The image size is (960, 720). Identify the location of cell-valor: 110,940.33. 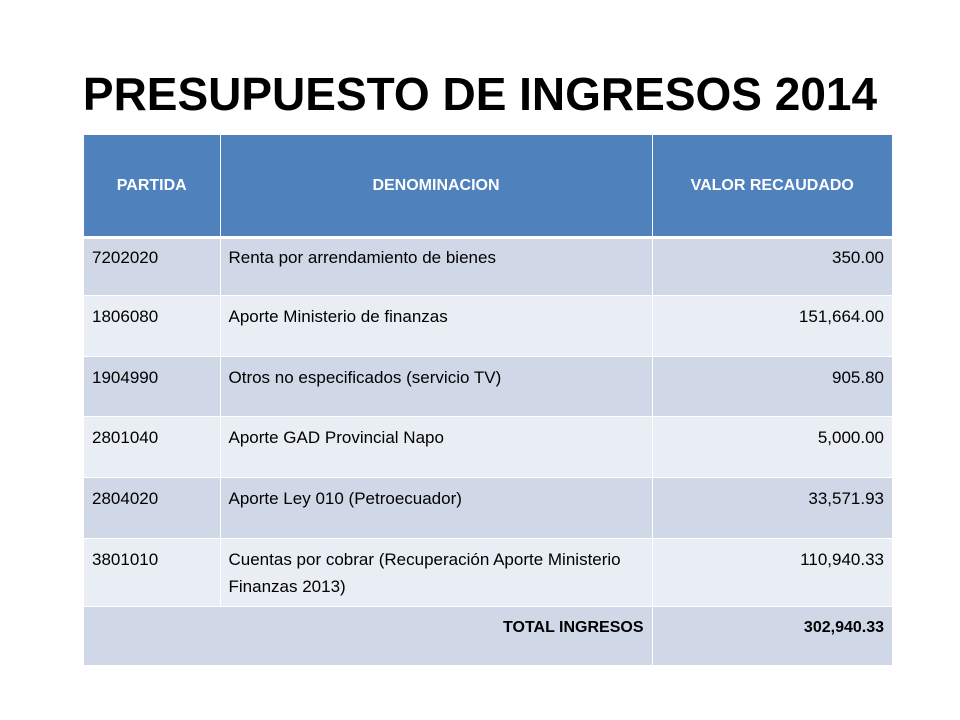
(772, 572).